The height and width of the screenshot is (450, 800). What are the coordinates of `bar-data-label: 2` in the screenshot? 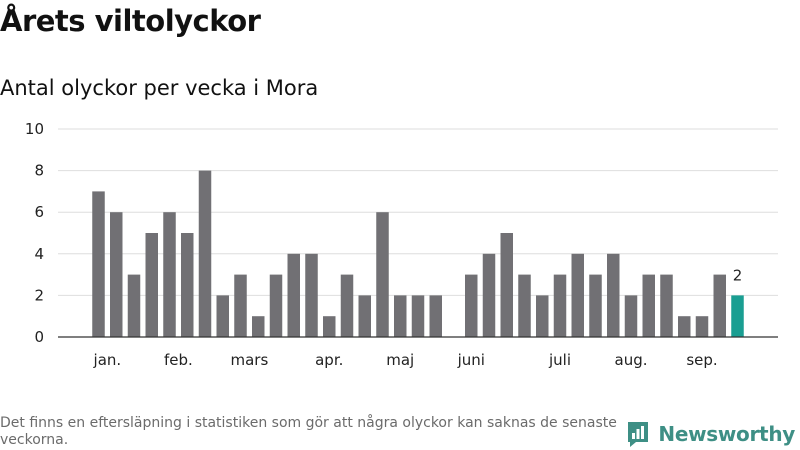 It's located at (738, 275).